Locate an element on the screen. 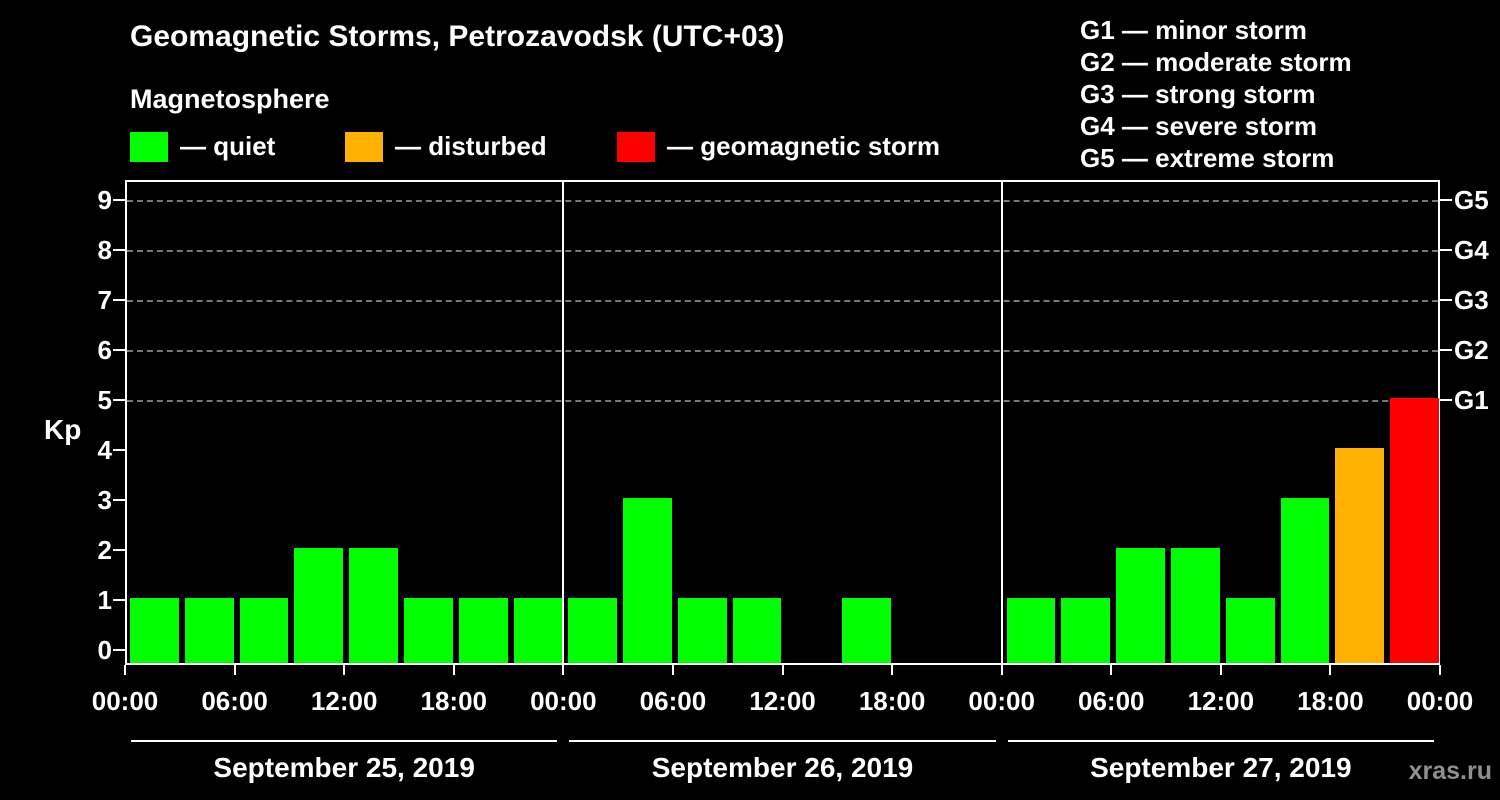 This screenshot has width=1500, height=800. y-axis-title: Kp is located at coordinates (63, 429).